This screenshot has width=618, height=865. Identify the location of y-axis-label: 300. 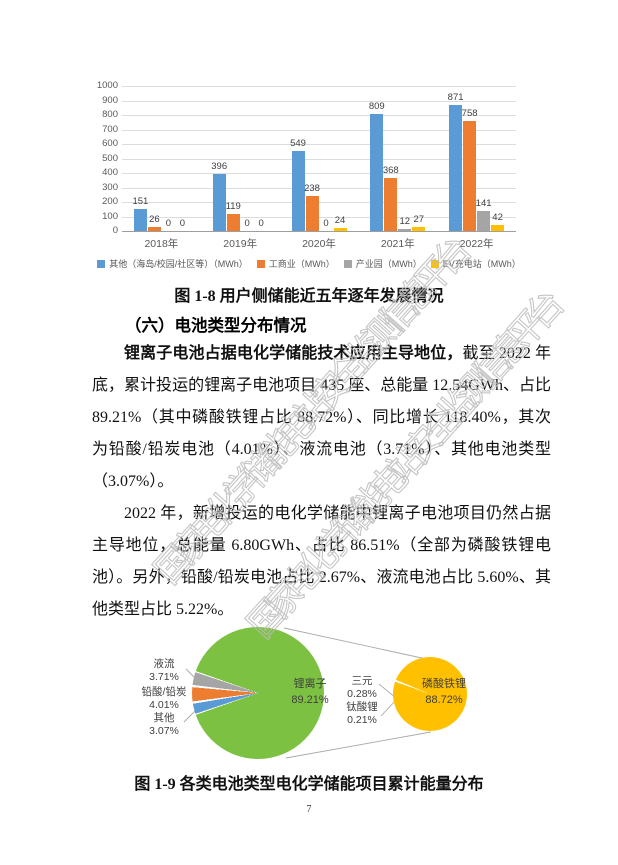
(110, 187).